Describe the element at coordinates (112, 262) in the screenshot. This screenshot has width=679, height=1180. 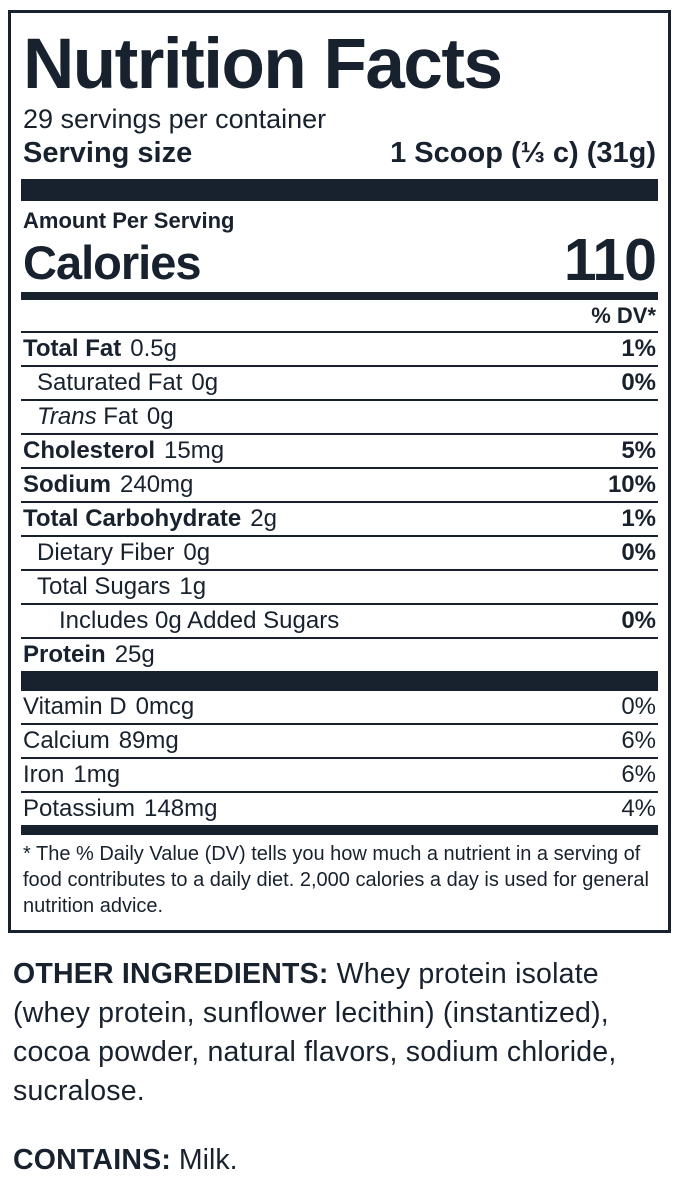
I see `calories-label: Calories` at that location.